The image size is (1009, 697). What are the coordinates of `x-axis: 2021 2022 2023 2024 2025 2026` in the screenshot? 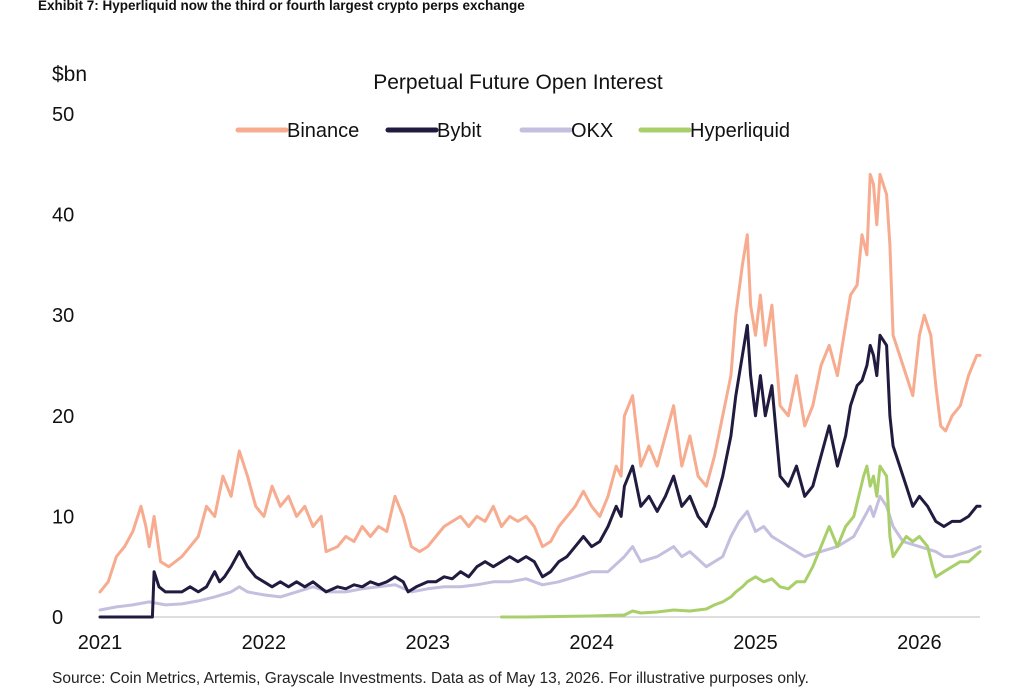 It's located at (510, 643).